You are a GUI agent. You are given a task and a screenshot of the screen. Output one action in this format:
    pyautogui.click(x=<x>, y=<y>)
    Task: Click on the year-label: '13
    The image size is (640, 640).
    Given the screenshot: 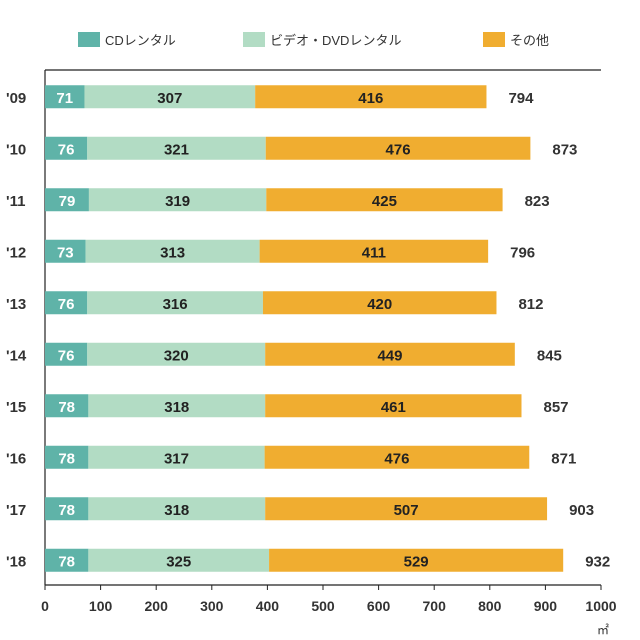 What is the action you would take?
    pyautogui.click(x=16, y=304)
    